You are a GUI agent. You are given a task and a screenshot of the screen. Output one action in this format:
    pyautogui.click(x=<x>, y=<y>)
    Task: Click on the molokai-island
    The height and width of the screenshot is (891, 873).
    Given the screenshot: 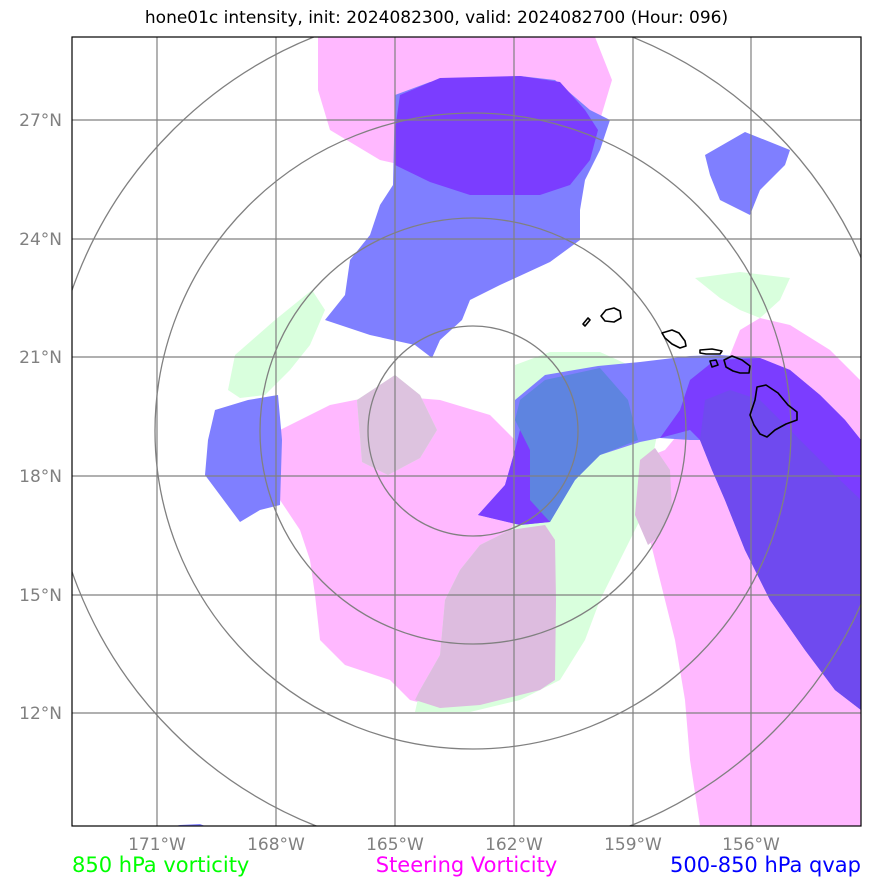 What is the action you would take?
    pyautogui.click(x=711, y=351)
    